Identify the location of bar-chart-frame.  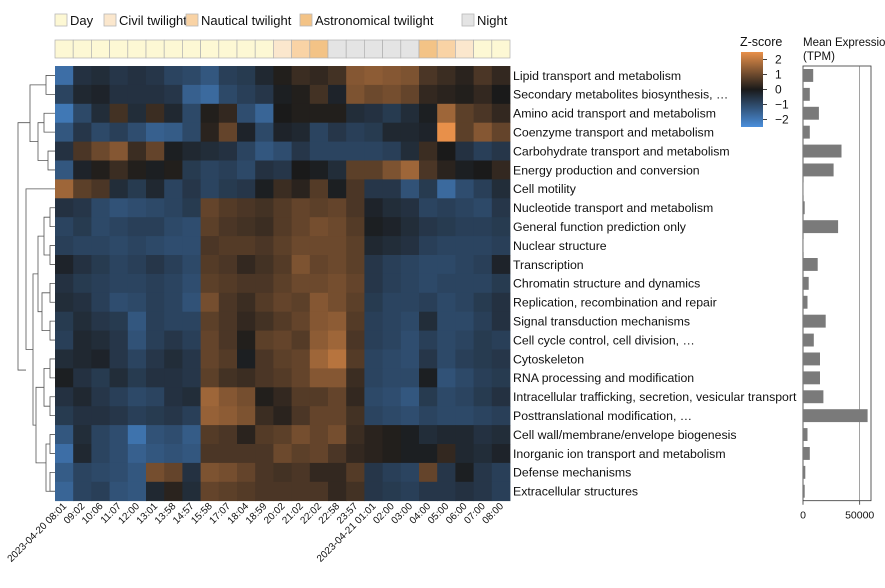
(837, 283).